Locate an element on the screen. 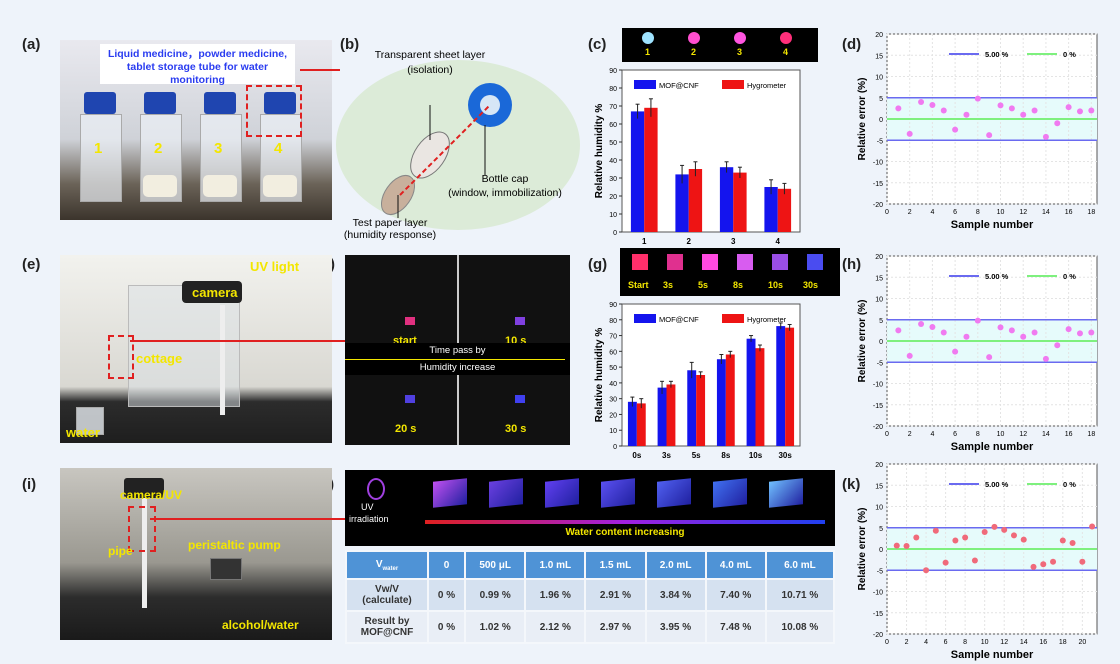  panel-label-e: (e) is located at coordinates (31, 264).